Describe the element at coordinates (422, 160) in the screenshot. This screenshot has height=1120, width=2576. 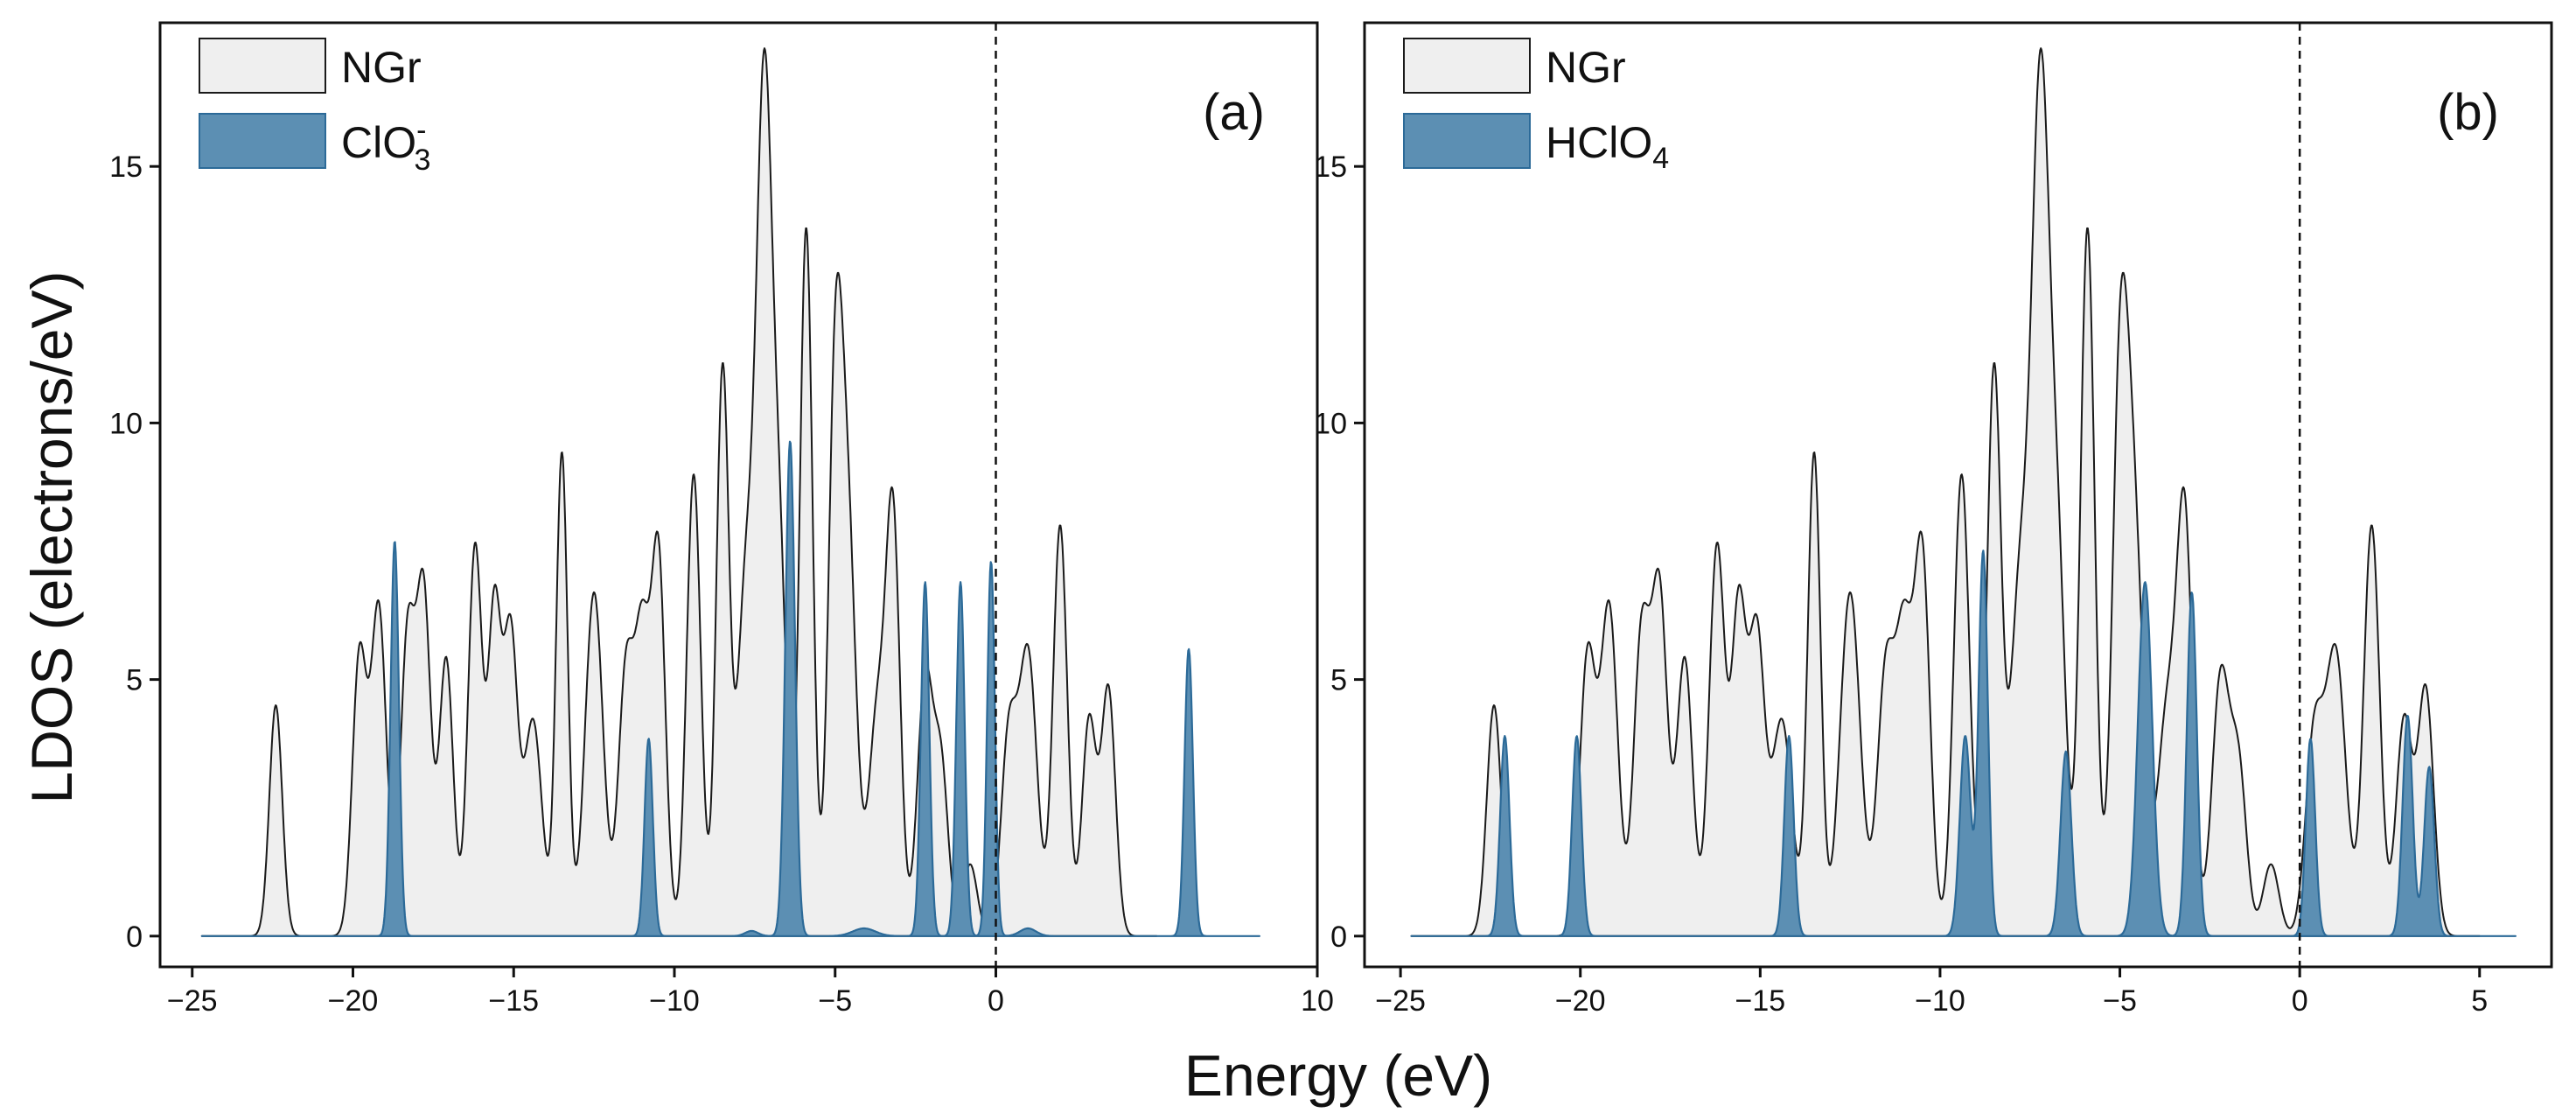
I see `legend-label-subscript: 3` at that location.